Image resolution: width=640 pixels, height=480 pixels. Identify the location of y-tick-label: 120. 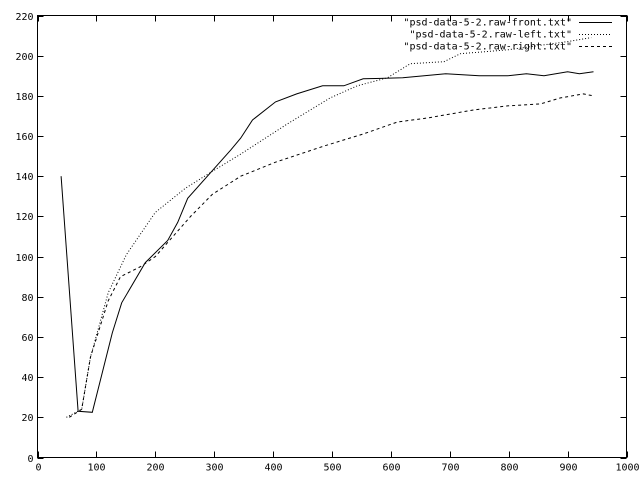
(24, 217).